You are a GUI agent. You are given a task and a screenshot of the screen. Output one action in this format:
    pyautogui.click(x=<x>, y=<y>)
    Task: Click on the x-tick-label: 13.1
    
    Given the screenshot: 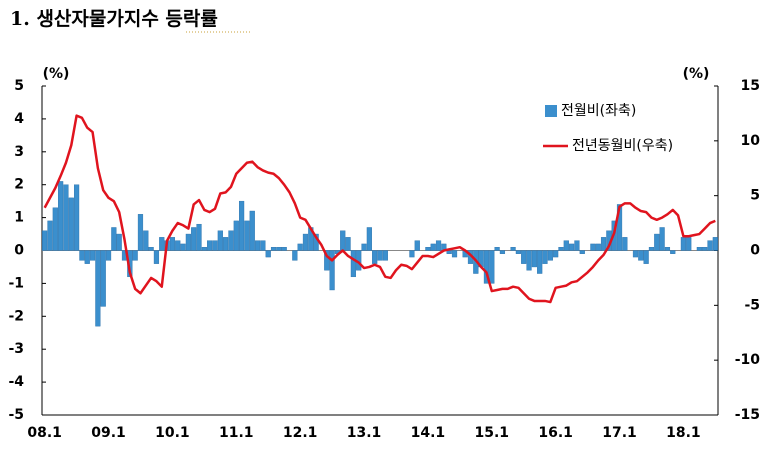 What is the action you would take?
    pyautogui.click(x=364, y=433)
    